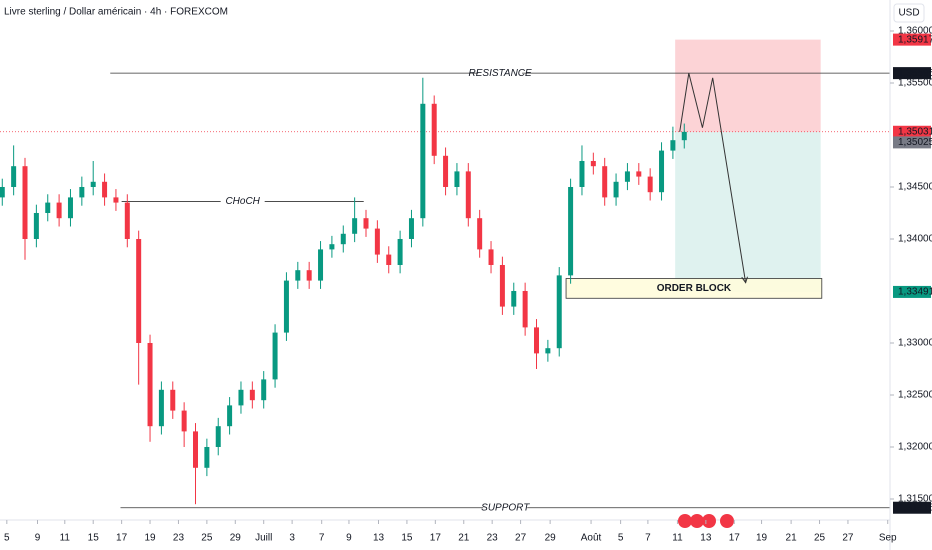 Image resolution: width=932 pixels, height=550 pixels. I want to click on x-tick-label: 15, so click(94, 538).